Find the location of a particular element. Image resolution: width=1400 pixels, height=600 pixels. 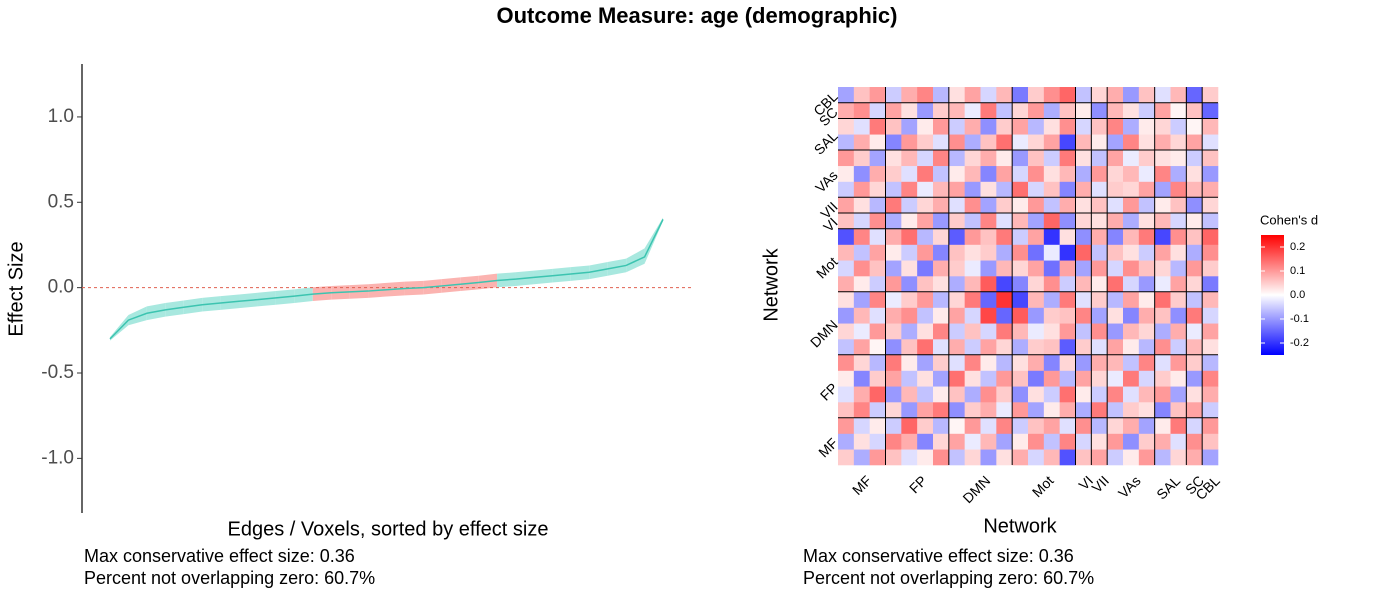

annotation: Percent not overlapping zero: 60.7% is located at coordinates (948, 578).